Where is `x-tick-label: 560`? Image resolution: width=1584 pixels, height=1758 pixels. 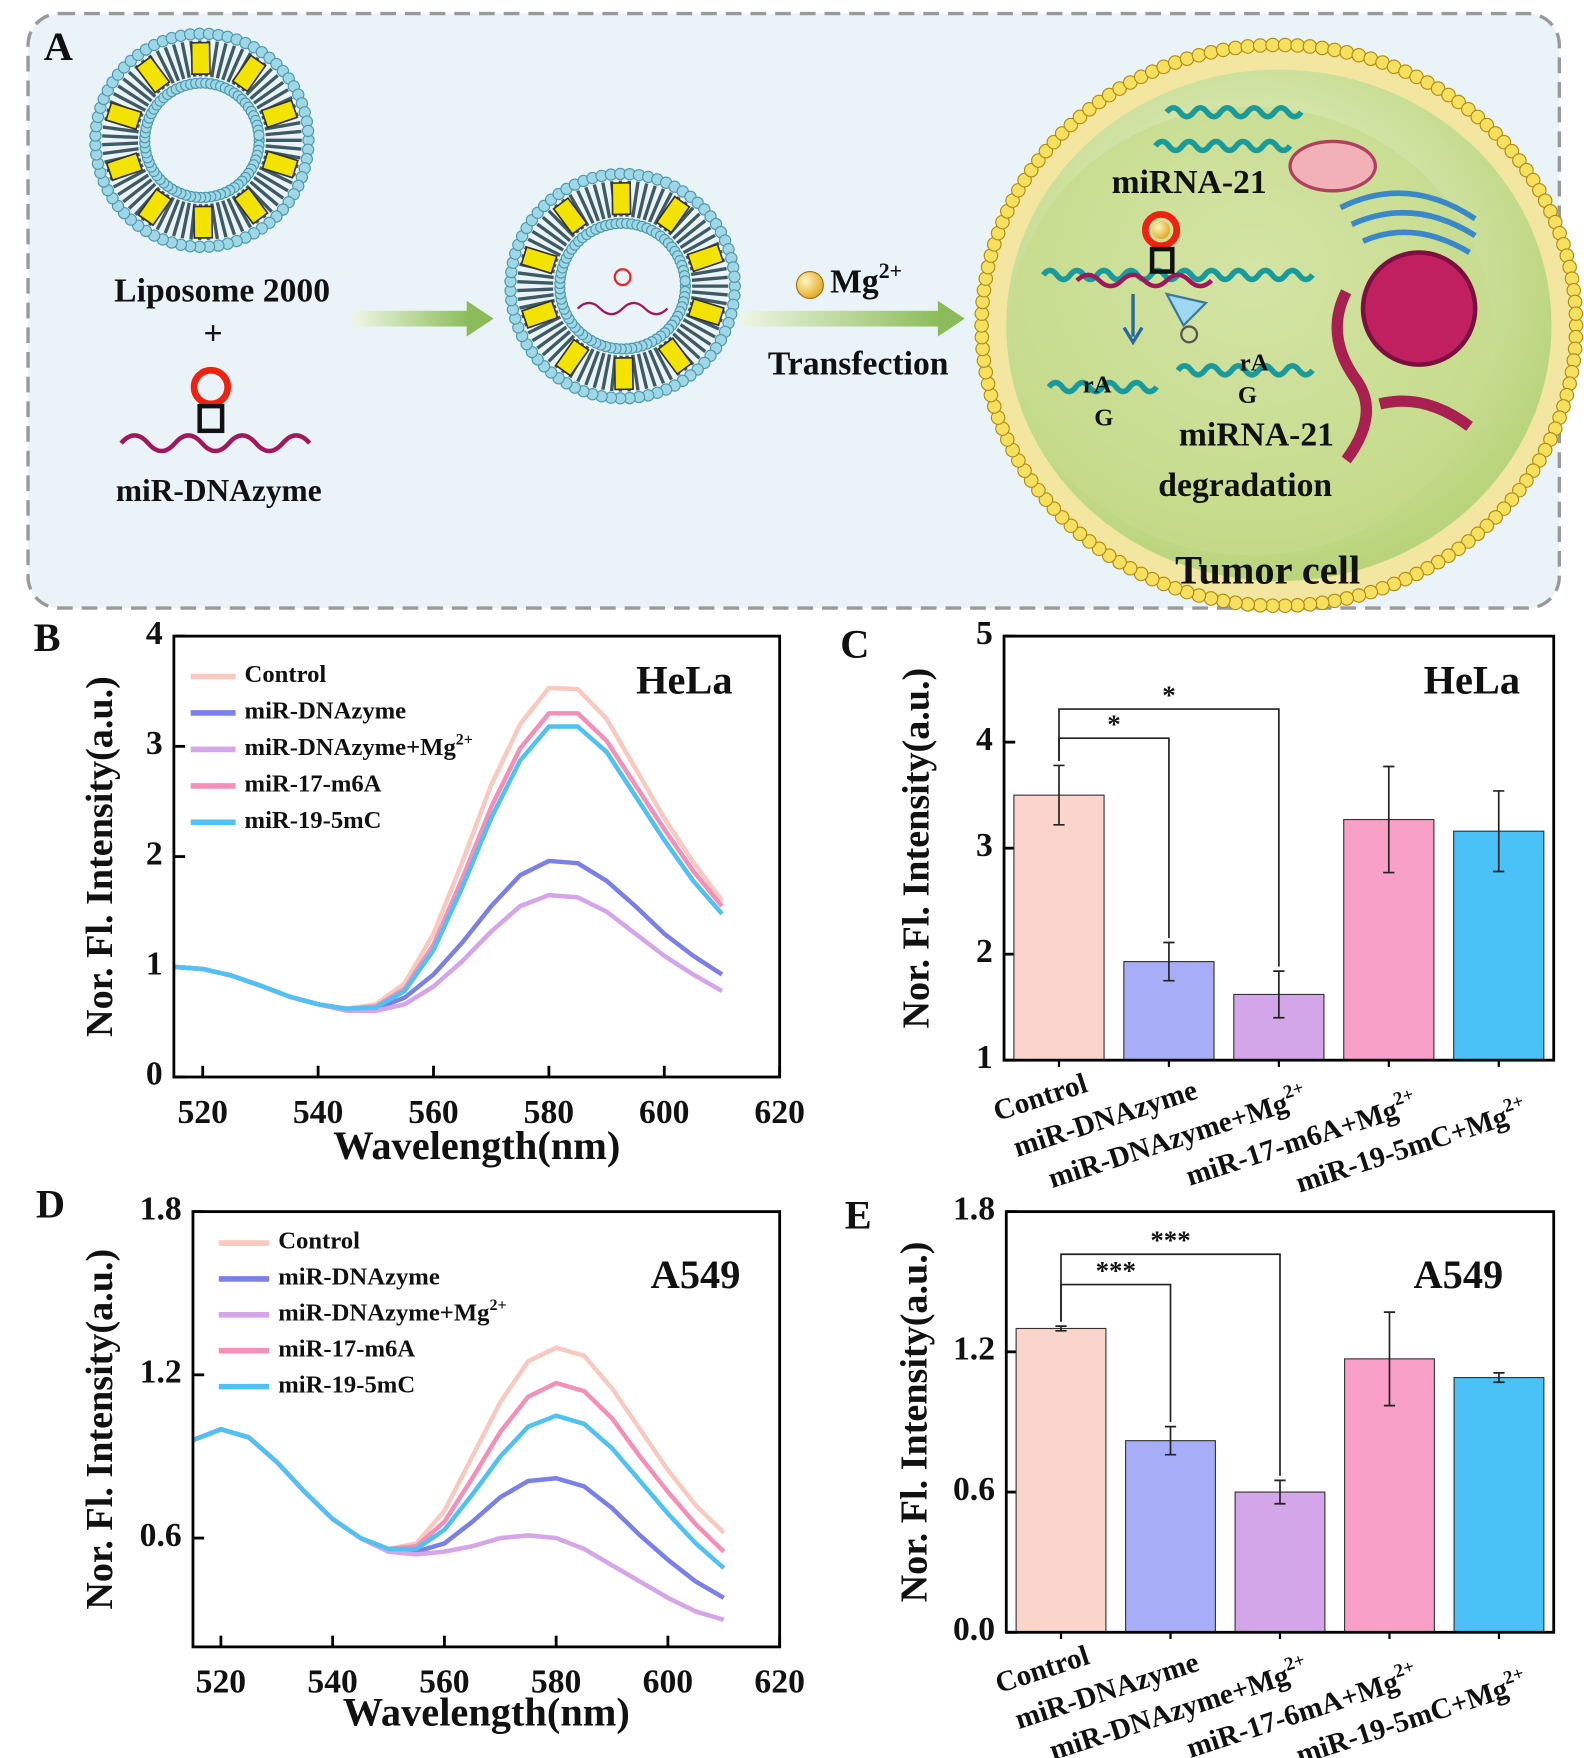
x-tick-label: 560 is located at coordinates (444, 1682).